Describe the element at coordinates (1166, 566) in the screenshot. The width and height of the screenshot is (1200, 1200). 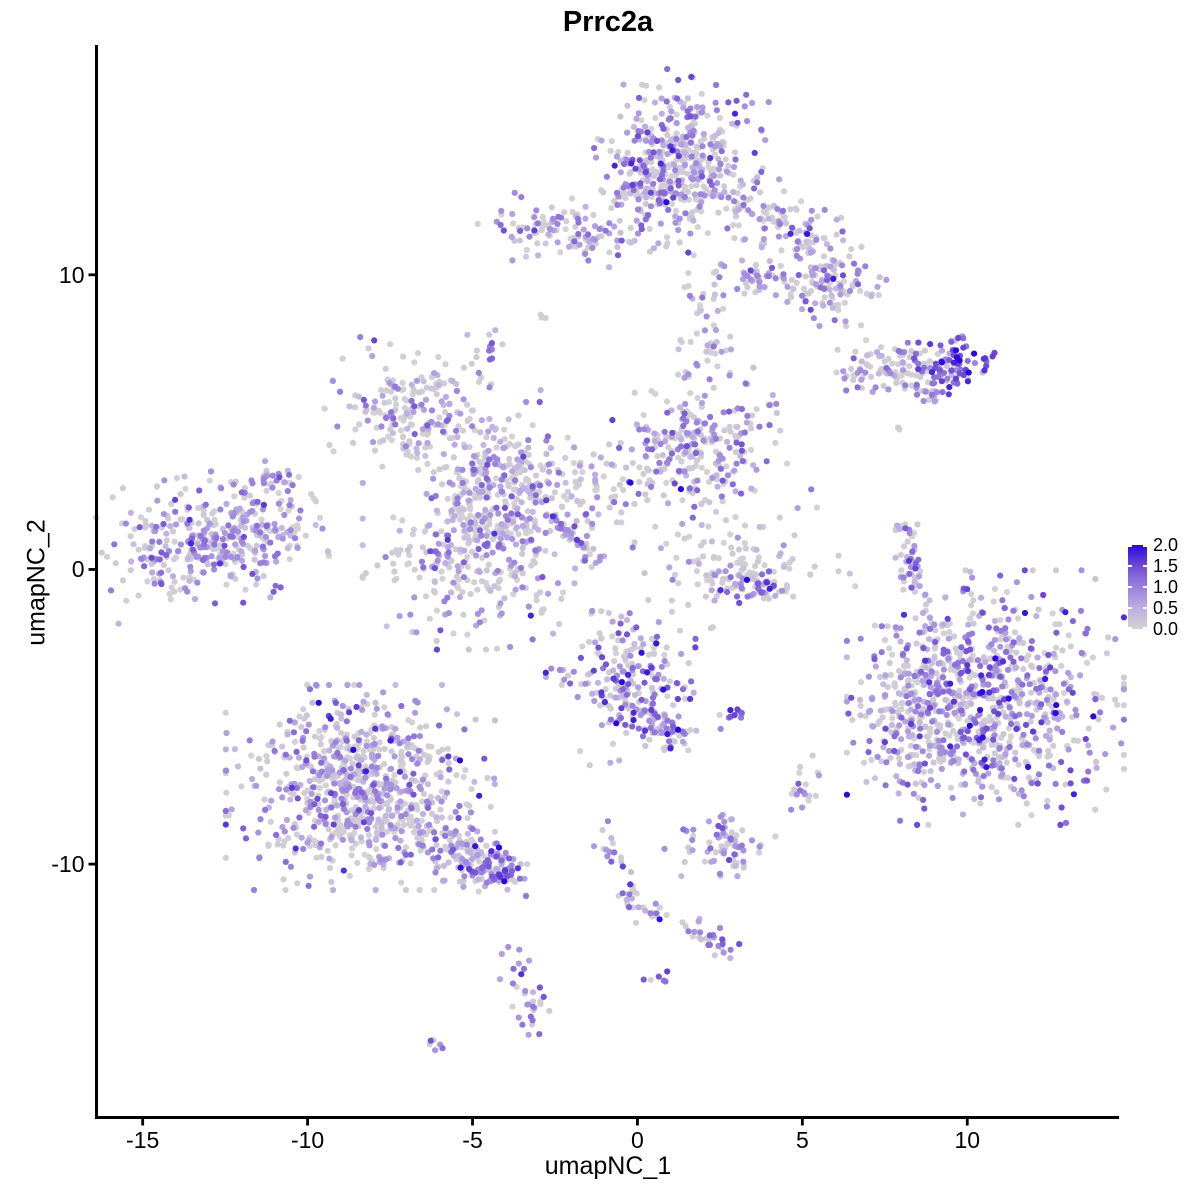
I see `legend-tick-label: 1.5` at that location.